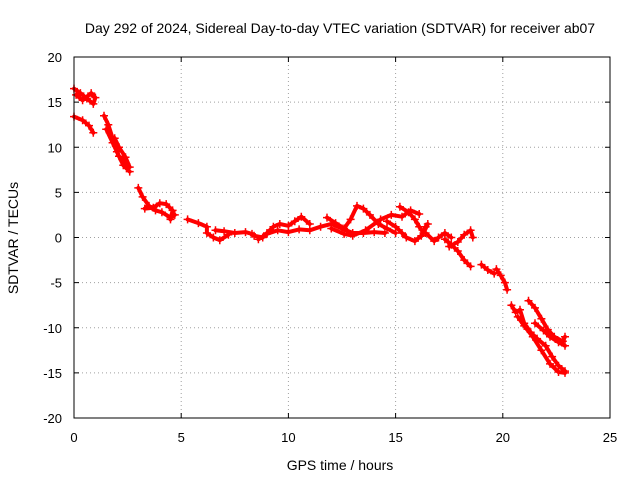 Image resolution: width=640 pixels, height=480 pixels. What do you see at coordinates (340, 465) in the screenshot?
I see `x-axis-label: GPS time / hours` at bounding box center [340, 465].